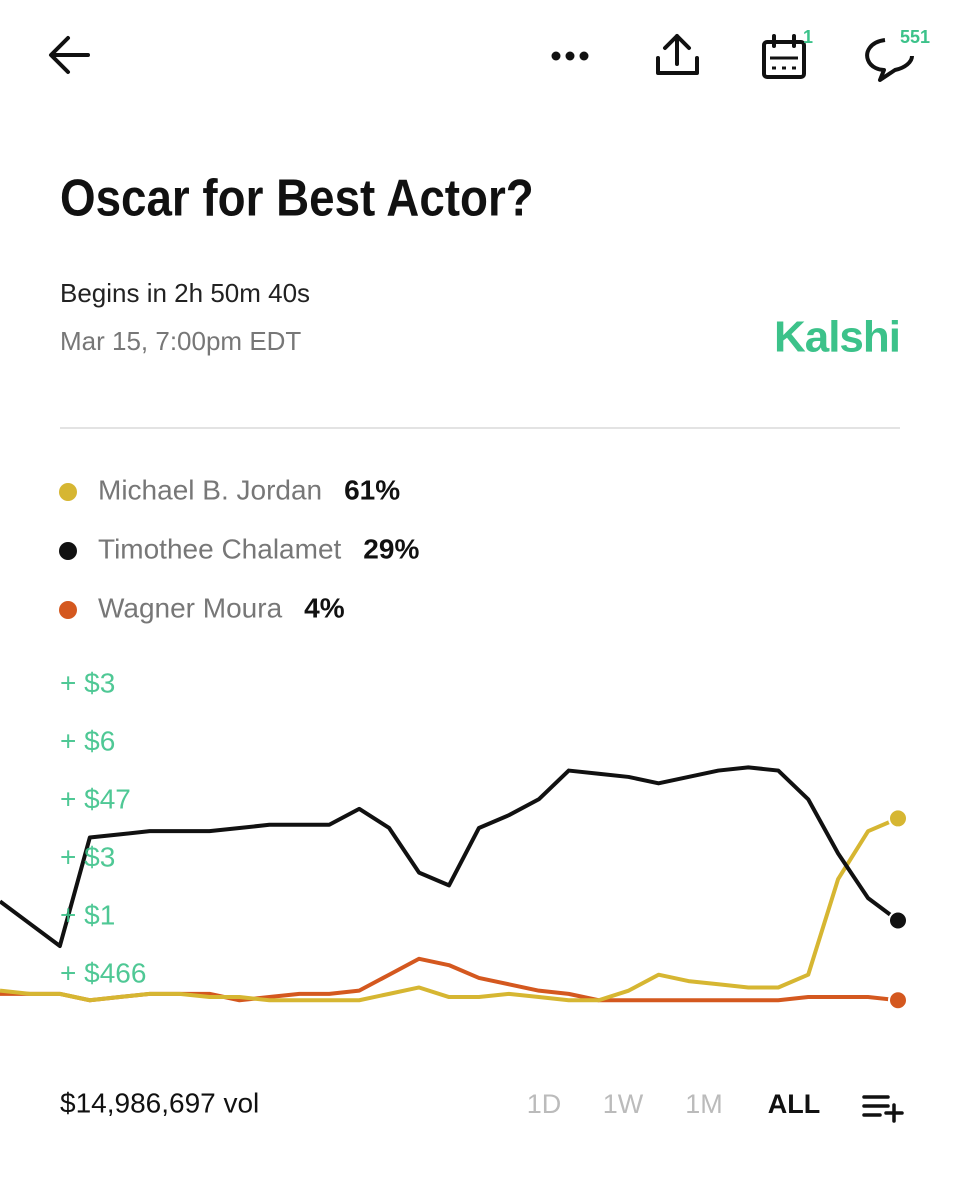  Describe the element at coordinates (372, 489) in the screenshot. I see `legend-chance: 61%` at that location.